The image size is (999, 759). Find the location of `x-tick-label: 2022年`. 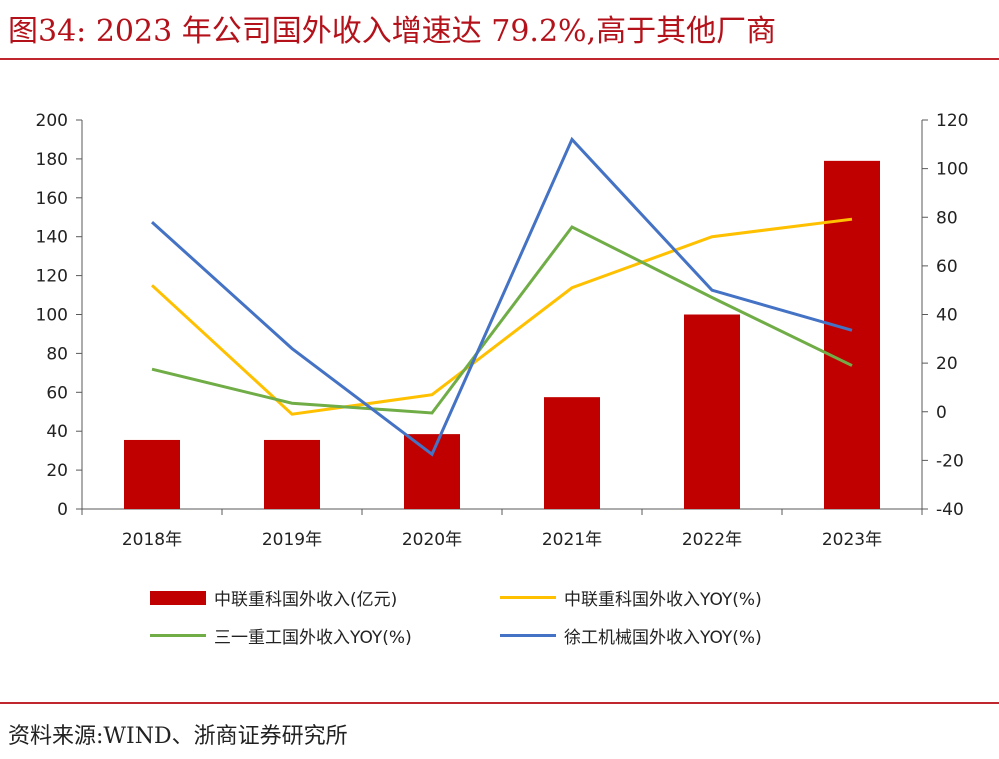

x-tick-label: 2022年 is located at coordinates (712, 540).